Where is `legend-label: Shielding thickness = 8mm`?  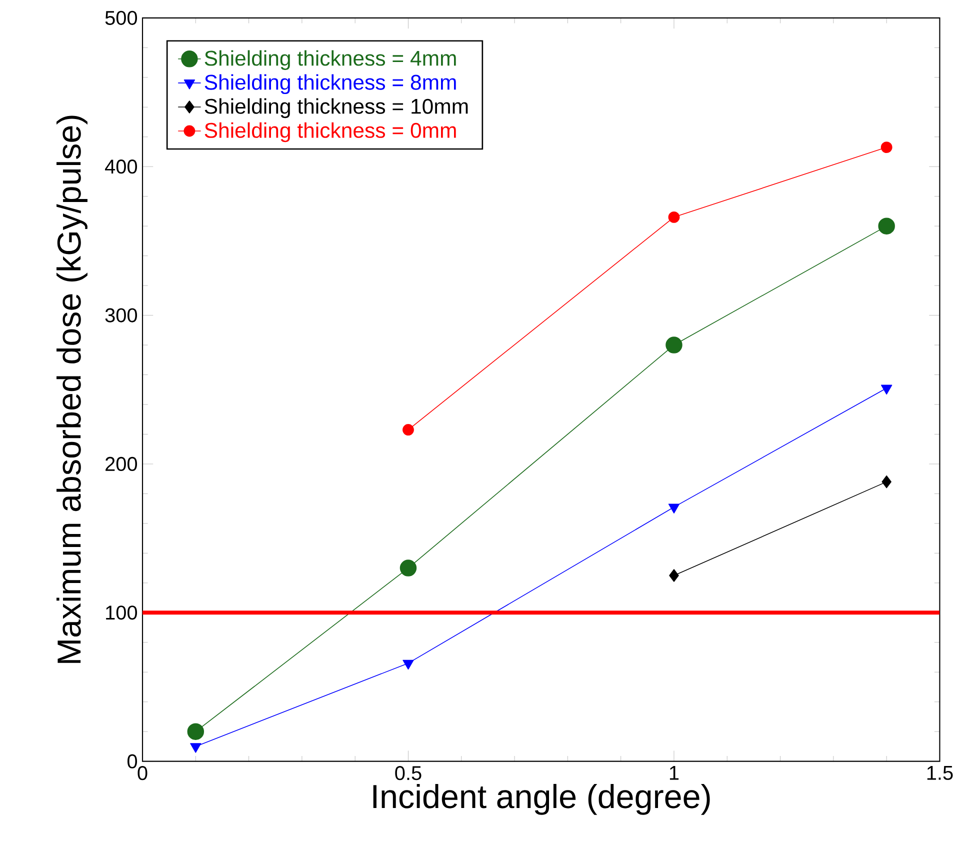
legend-label: Shielding thickness = 8mm is located at coordinates (330, 84).